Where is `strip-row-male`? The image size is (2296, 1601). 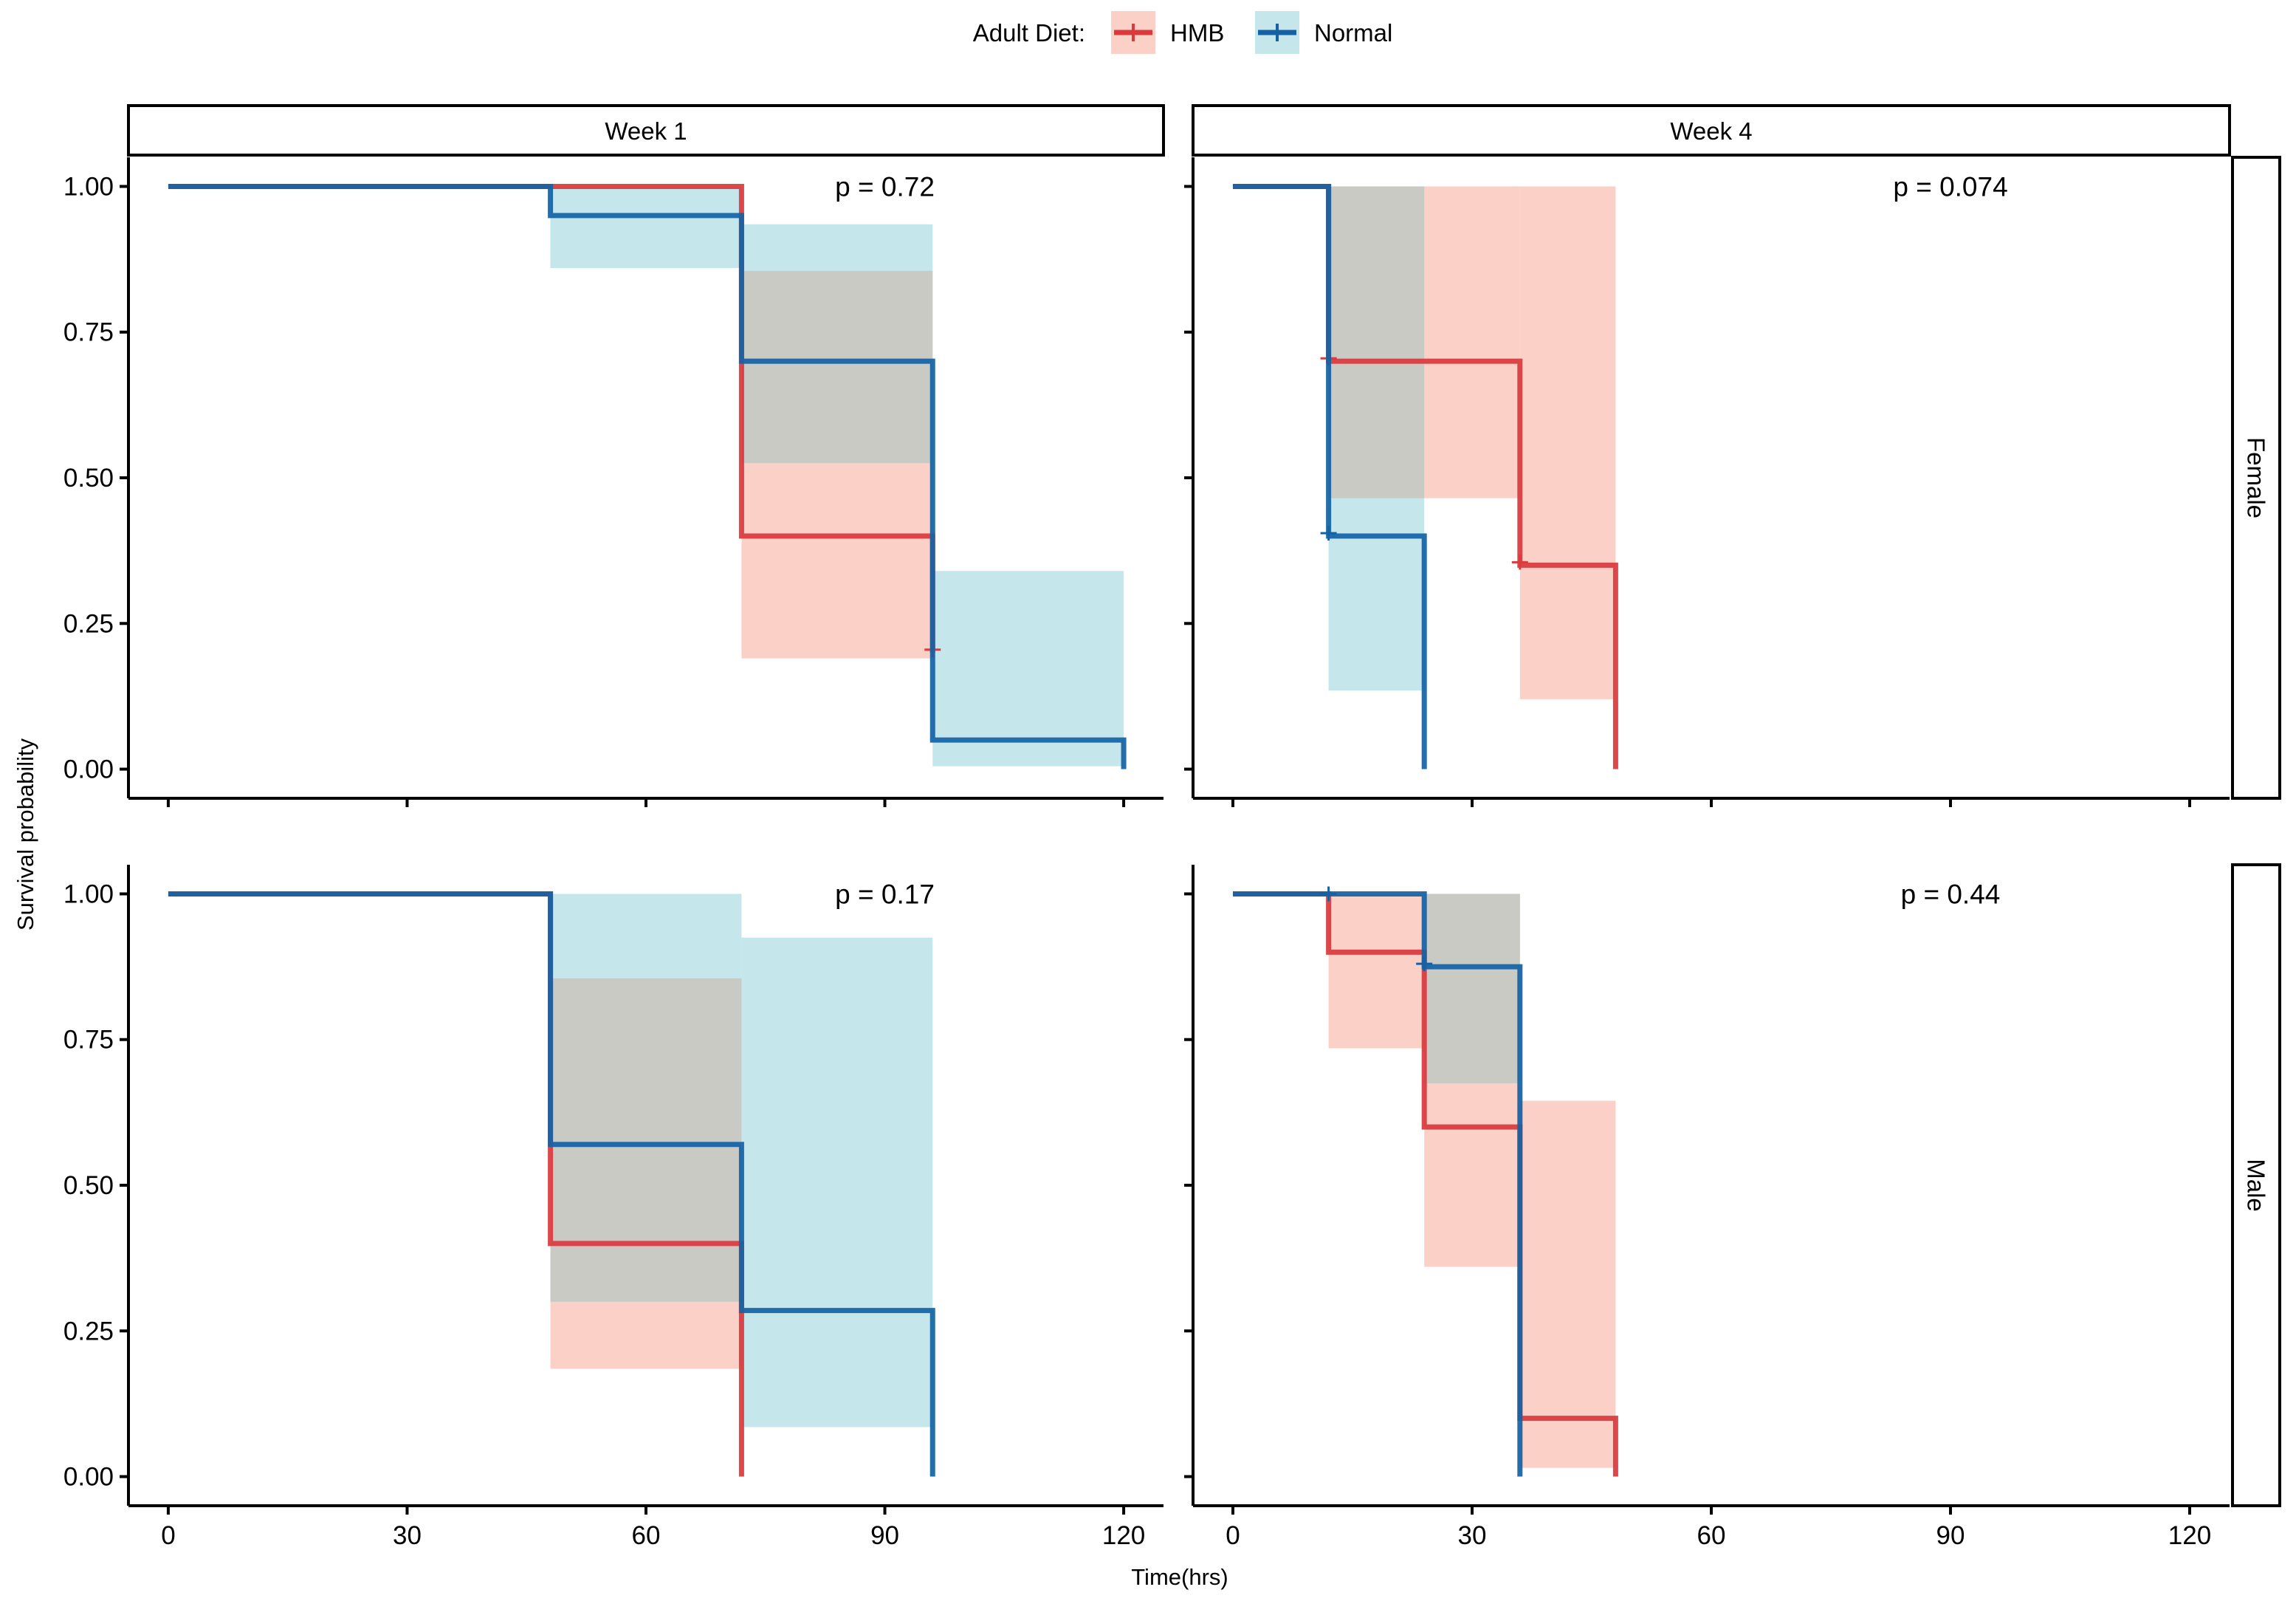
strip-row-male is located at coordinates (2256, 1185).